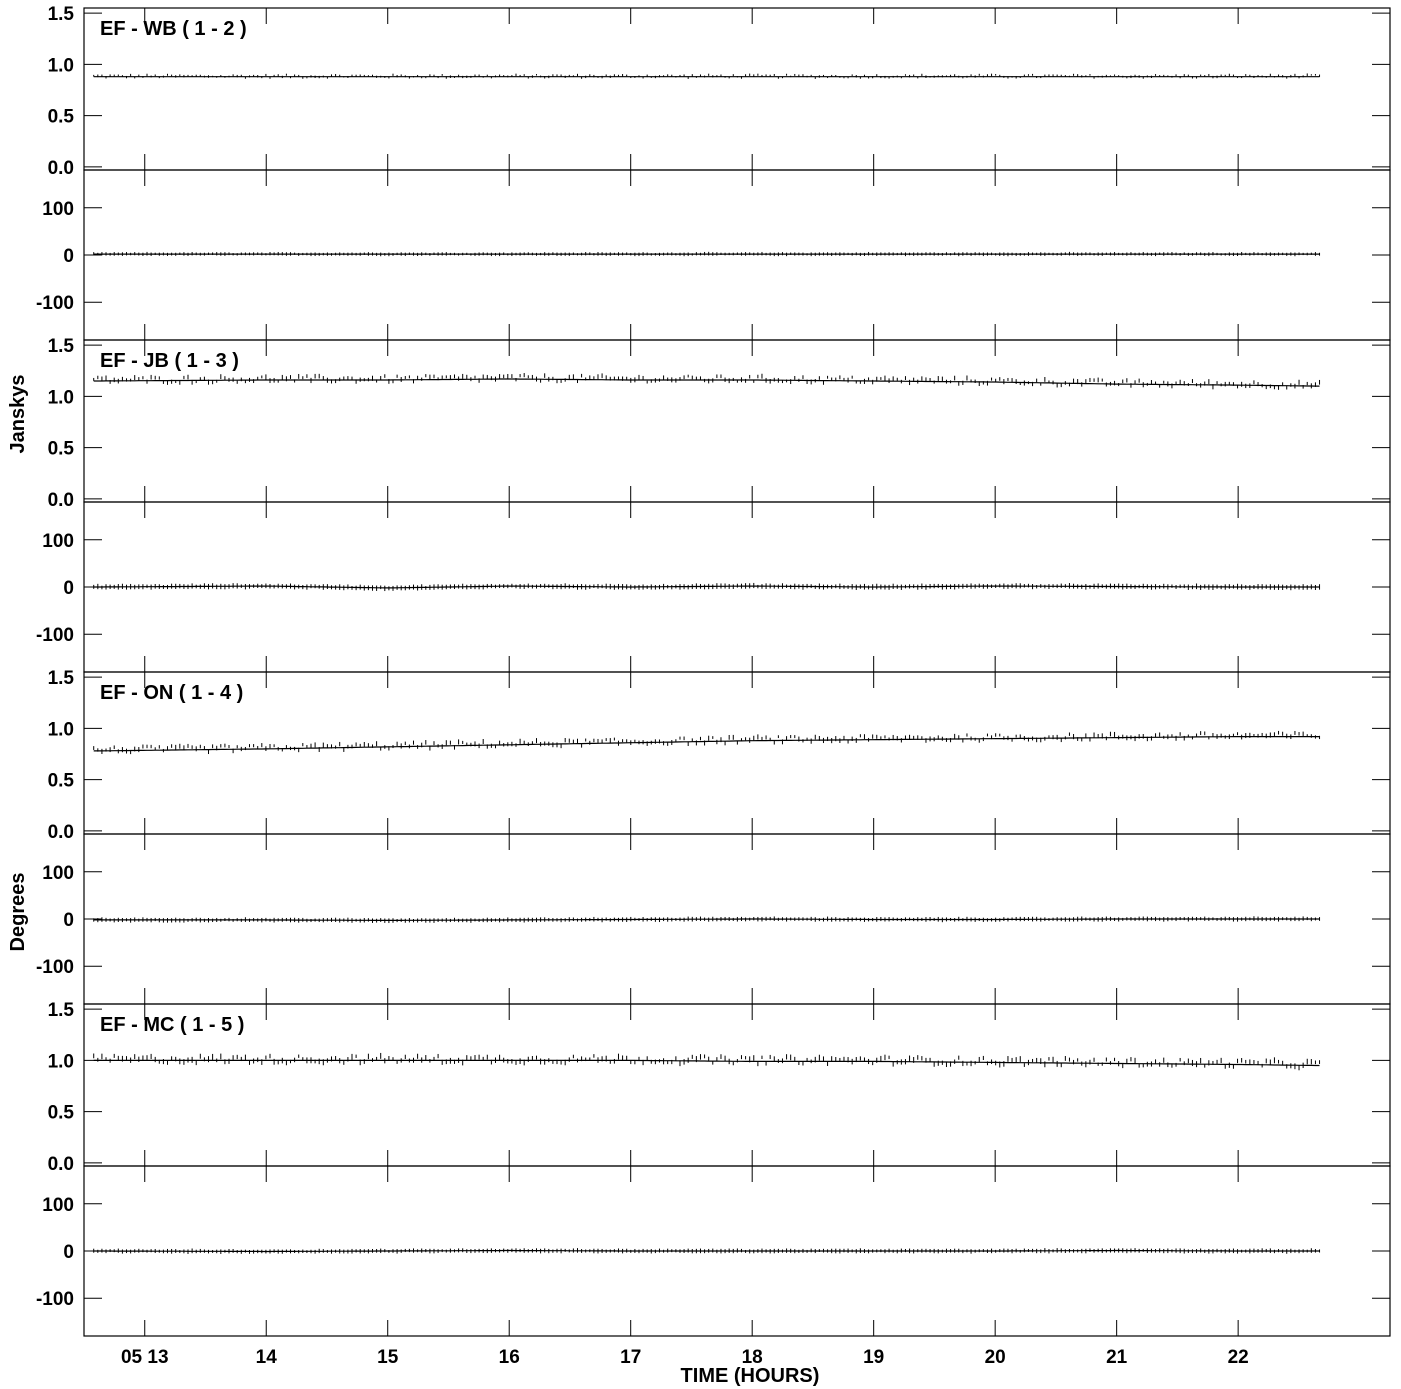 This screenshot has height=1389, width=1401. What do you see at coordinates (18, 414) in the screenshot?
I see `y-axis-title-amplitude: Janskys` at bounding box center [18, 414].